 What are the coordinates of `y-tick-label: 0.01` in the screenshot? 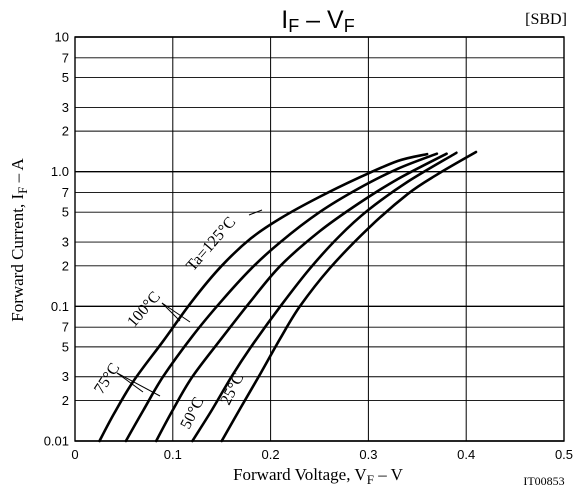 It's located at (56, 441).